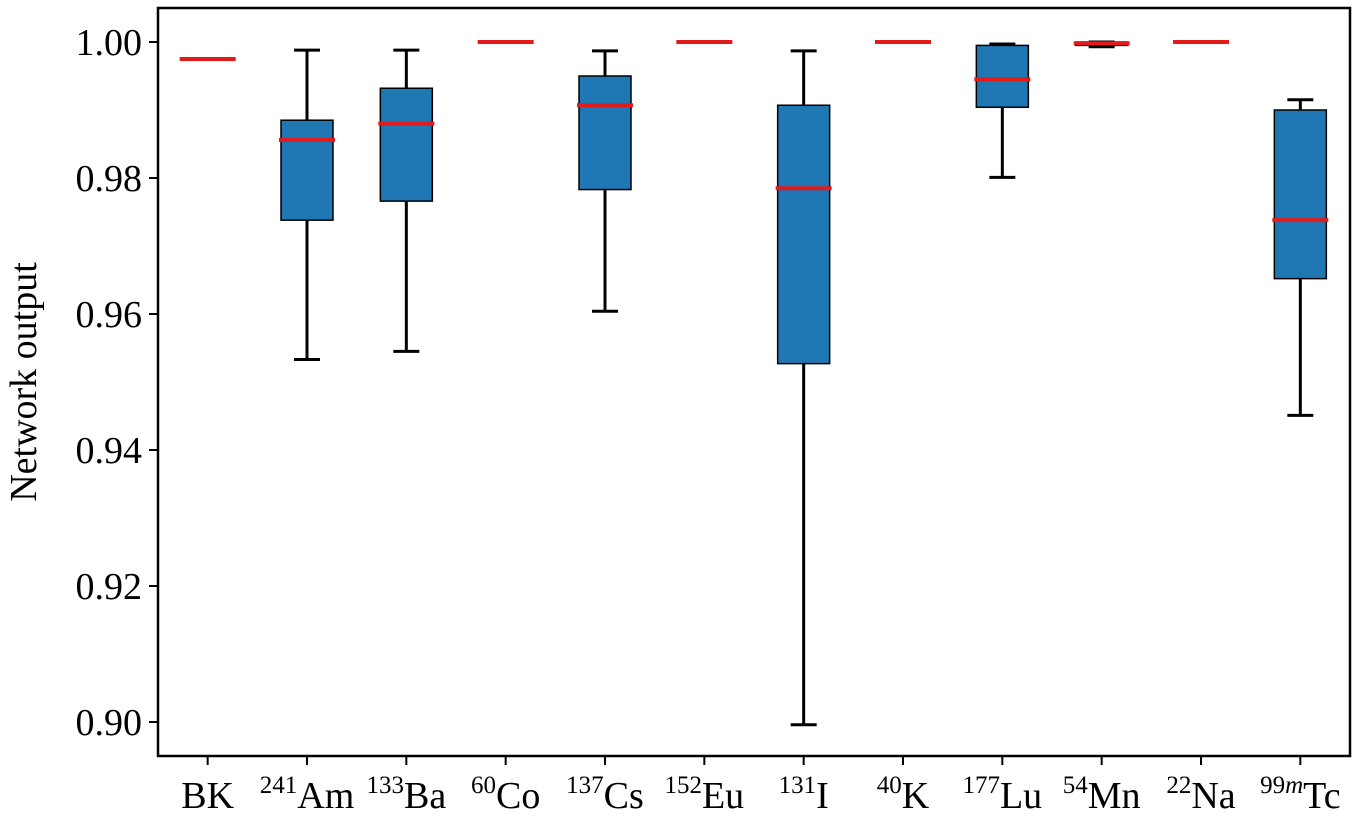 The height and width of the screenshot is (822, 1358). Describe the element at coordinates (109, 451) in the screenshot. I see `y-tick-label: 0.94` at that location.